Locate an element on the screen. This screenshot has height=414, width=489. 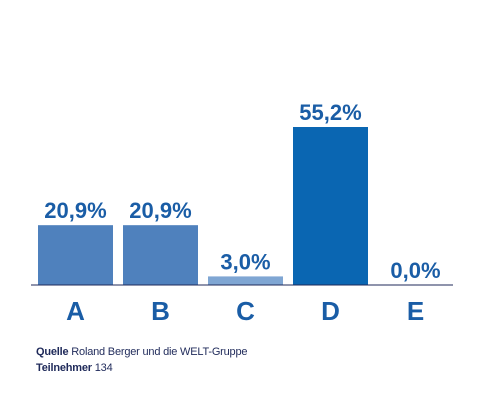
bar-a is located at coordinates (75, 255).